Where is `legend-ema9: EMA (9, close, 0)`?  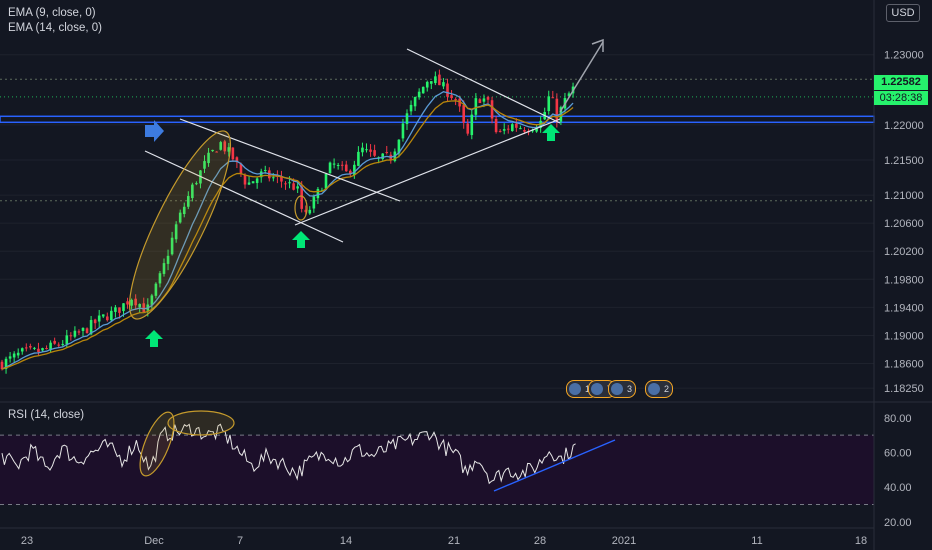
legend-ema9: EMA (9, close, 0) is located at coordinates (52, 13).